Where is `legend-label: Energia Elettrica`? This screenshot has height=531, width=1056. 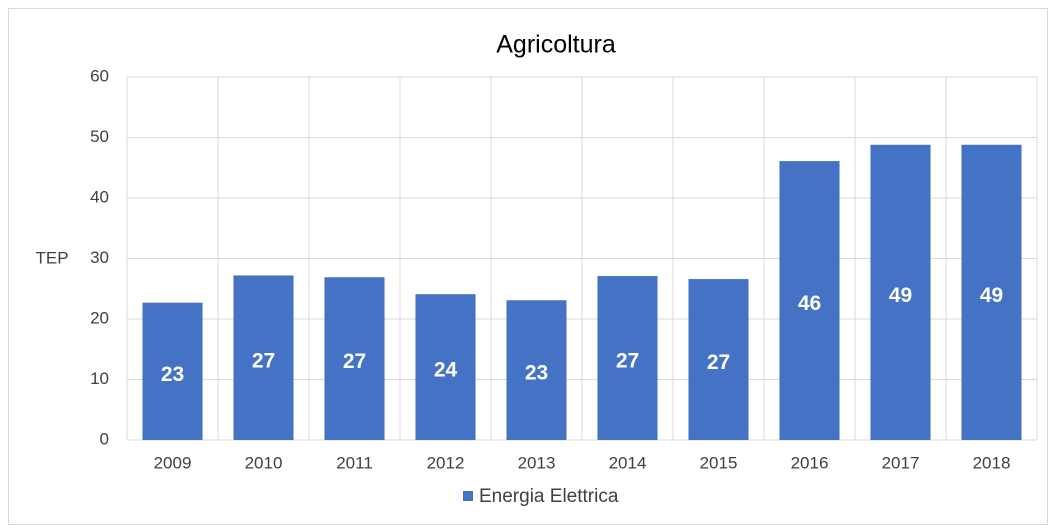 legend-label: Energia Elettrica is located at coordinates (549, 496).